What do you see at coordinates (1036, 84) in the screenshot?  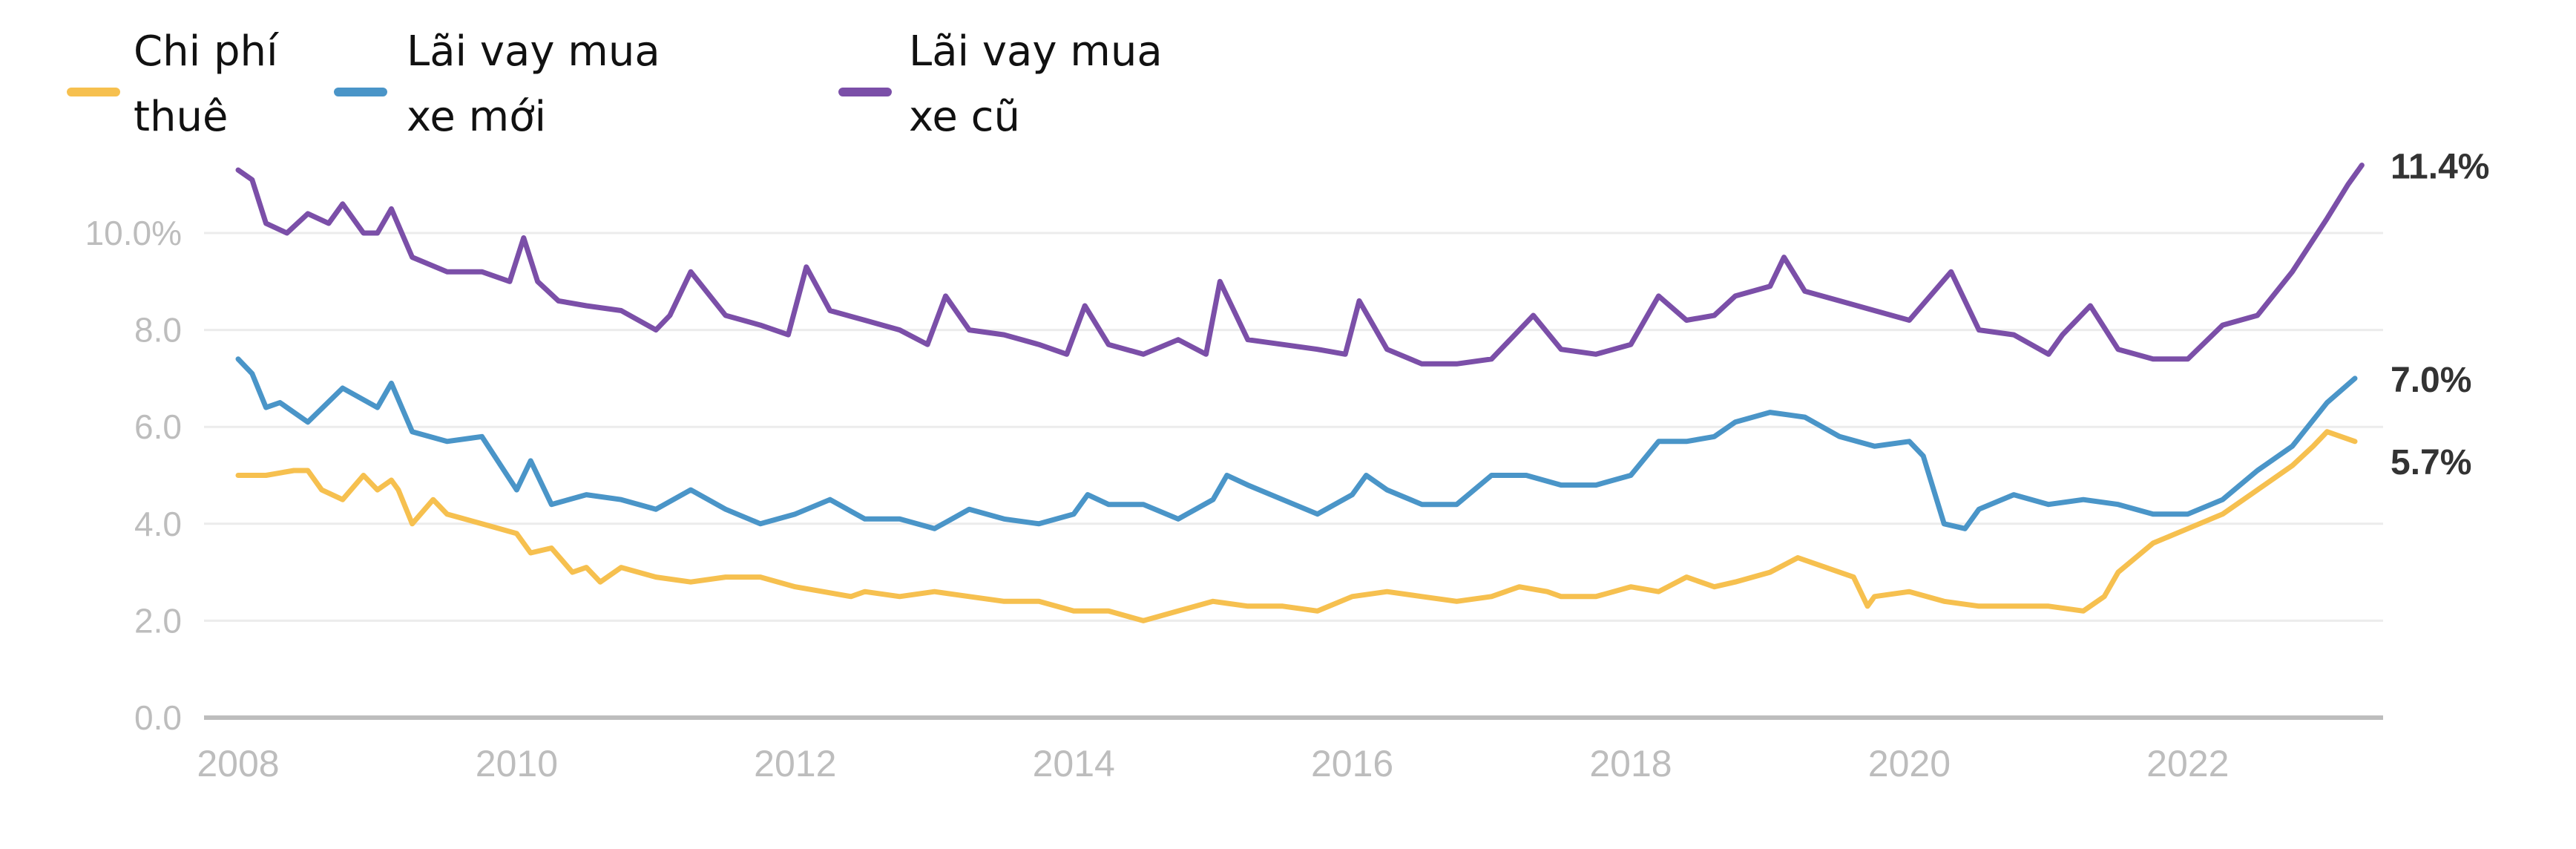 I see `legend-label-used-car: Lãi vay mua xe cũ` at bounding box center [1036, 84].